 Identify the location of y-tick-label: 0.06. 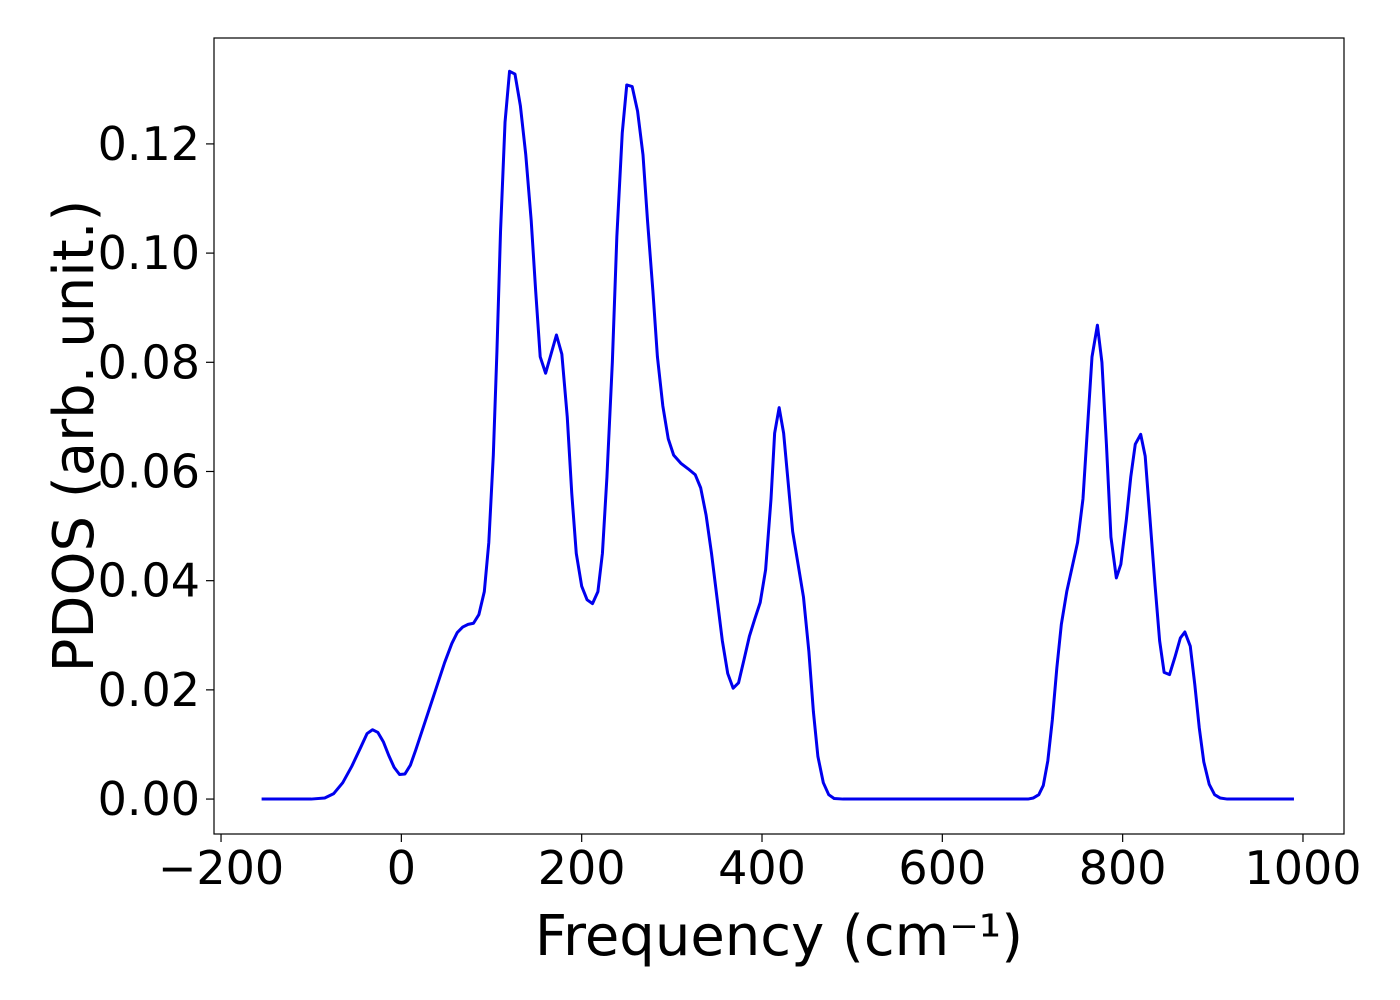
(149, 471).